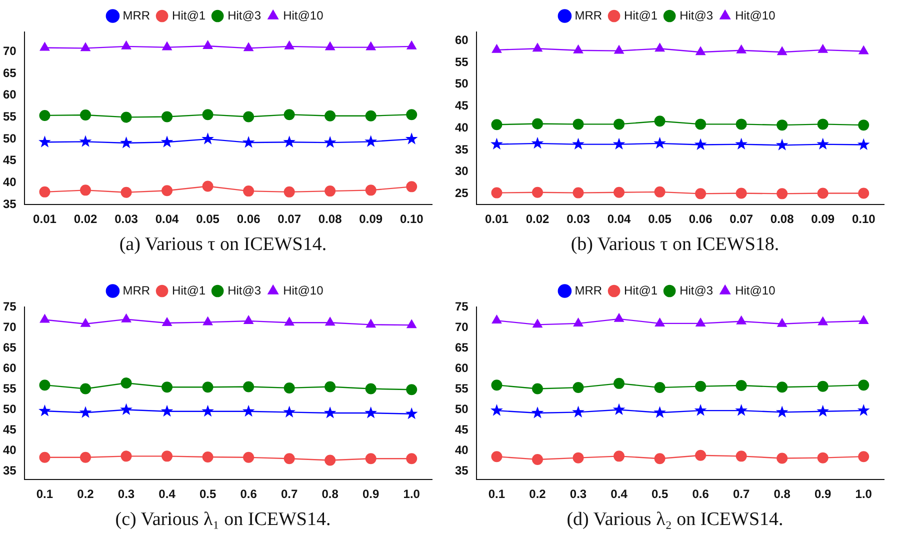  Describe the element at coordinates (700, 219) in the screenshot. I see `x-tick-label: 0.06` at that location.